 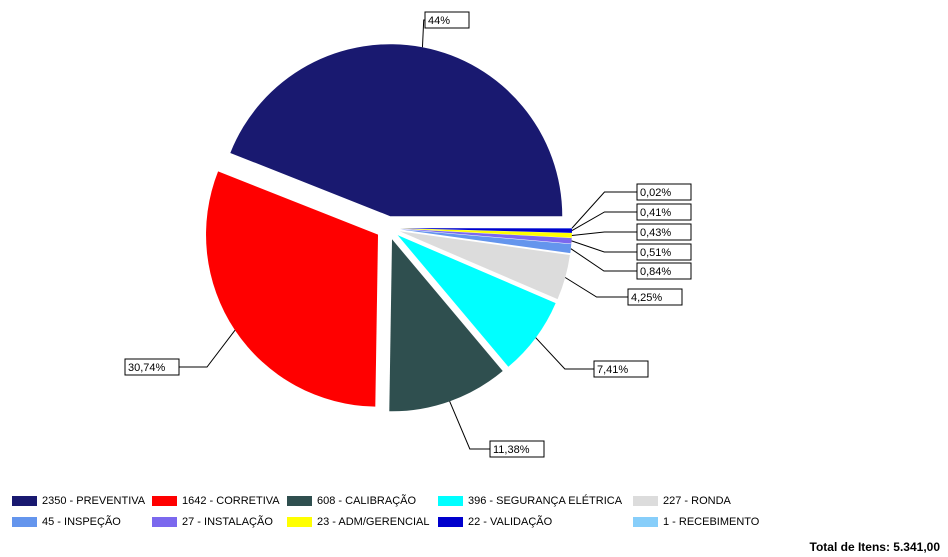 What do you see at coordinates (81, 521) in the screenshot?
I see `legend-label: 45 - INSPEÇÃO` at bounding box center [81, 521].